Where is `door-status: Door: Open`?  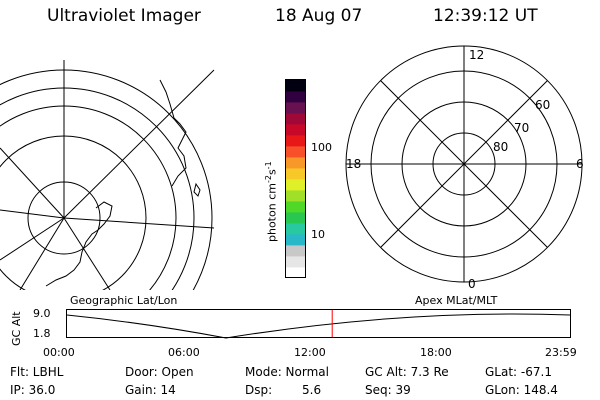 door-status: Door: Open is located at coordinates (159, 372).